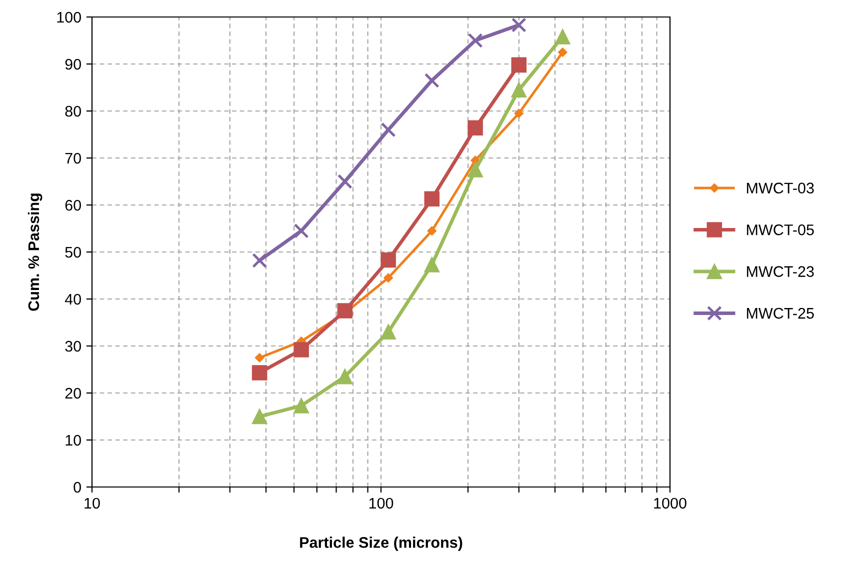 The width and height of the screenshot is (859, 571). What do you see at coordinates (73, 252) in the screenshot?
I see `y-tick-label: 50` at bounding box center [73, 252].